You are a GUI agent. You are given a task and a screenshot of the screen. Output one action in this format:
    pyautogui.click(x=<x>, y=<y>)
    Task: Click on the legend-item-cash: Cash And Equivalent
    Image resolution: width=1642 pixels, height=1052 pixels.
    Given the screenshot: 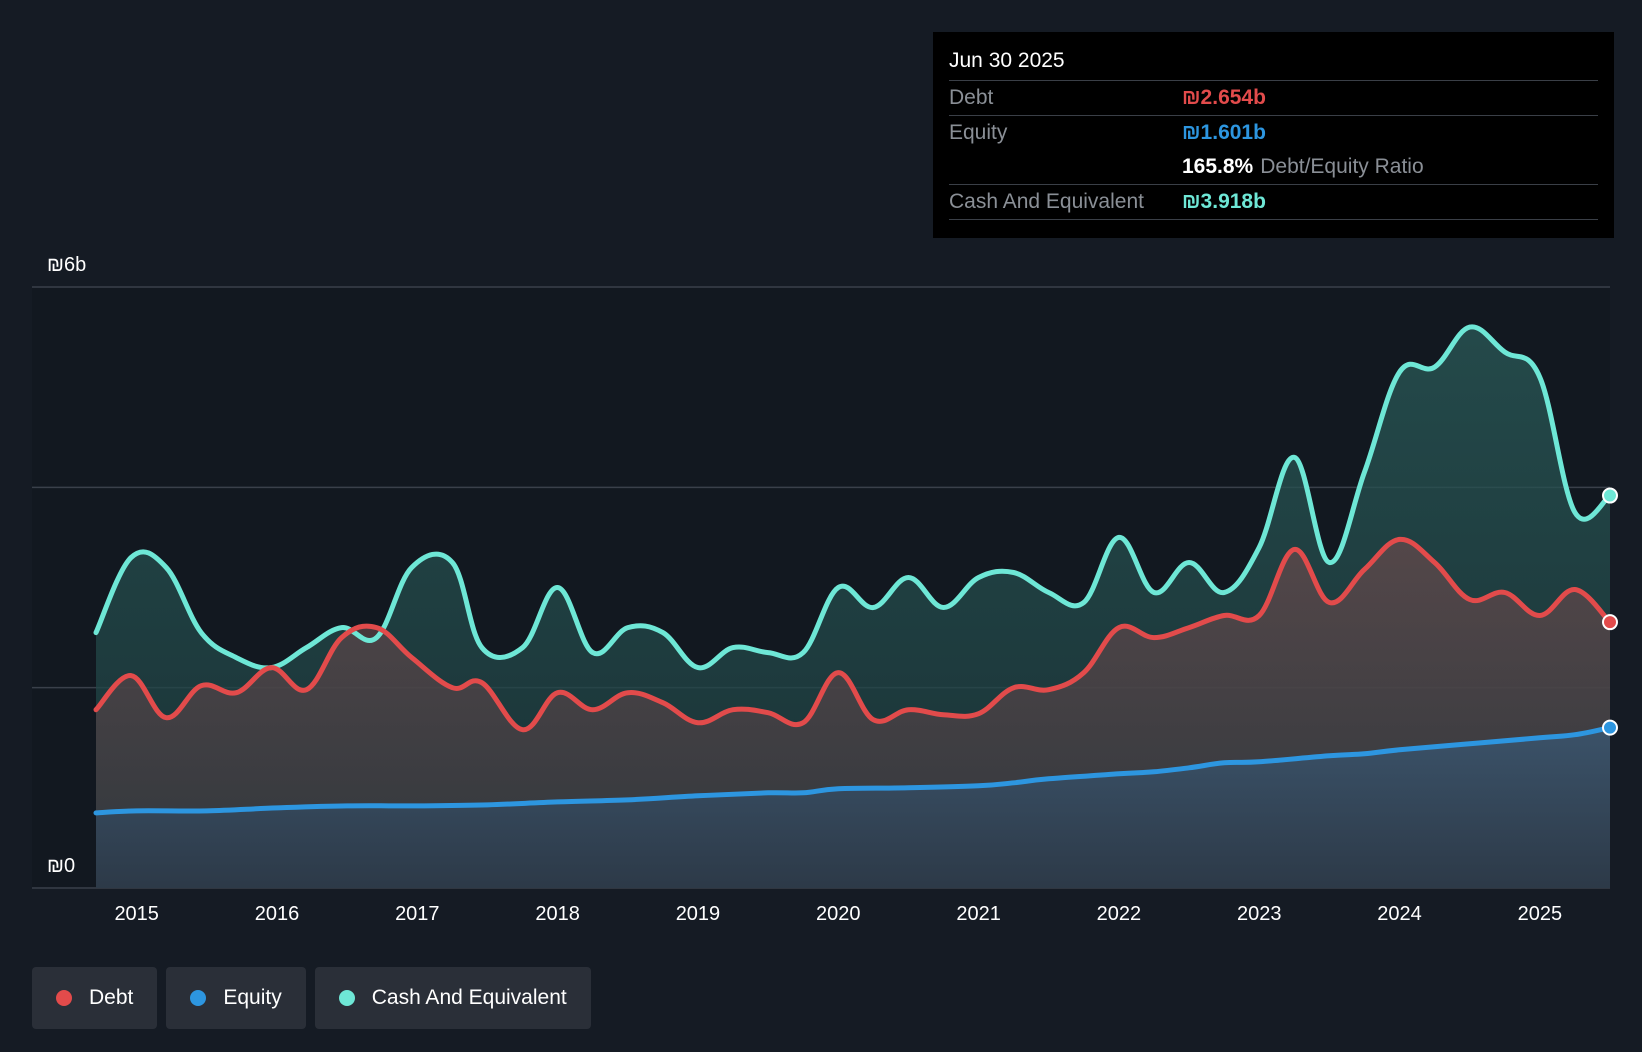 What is the action you would take?
    pyautogui.click(x=452, y=998)
    